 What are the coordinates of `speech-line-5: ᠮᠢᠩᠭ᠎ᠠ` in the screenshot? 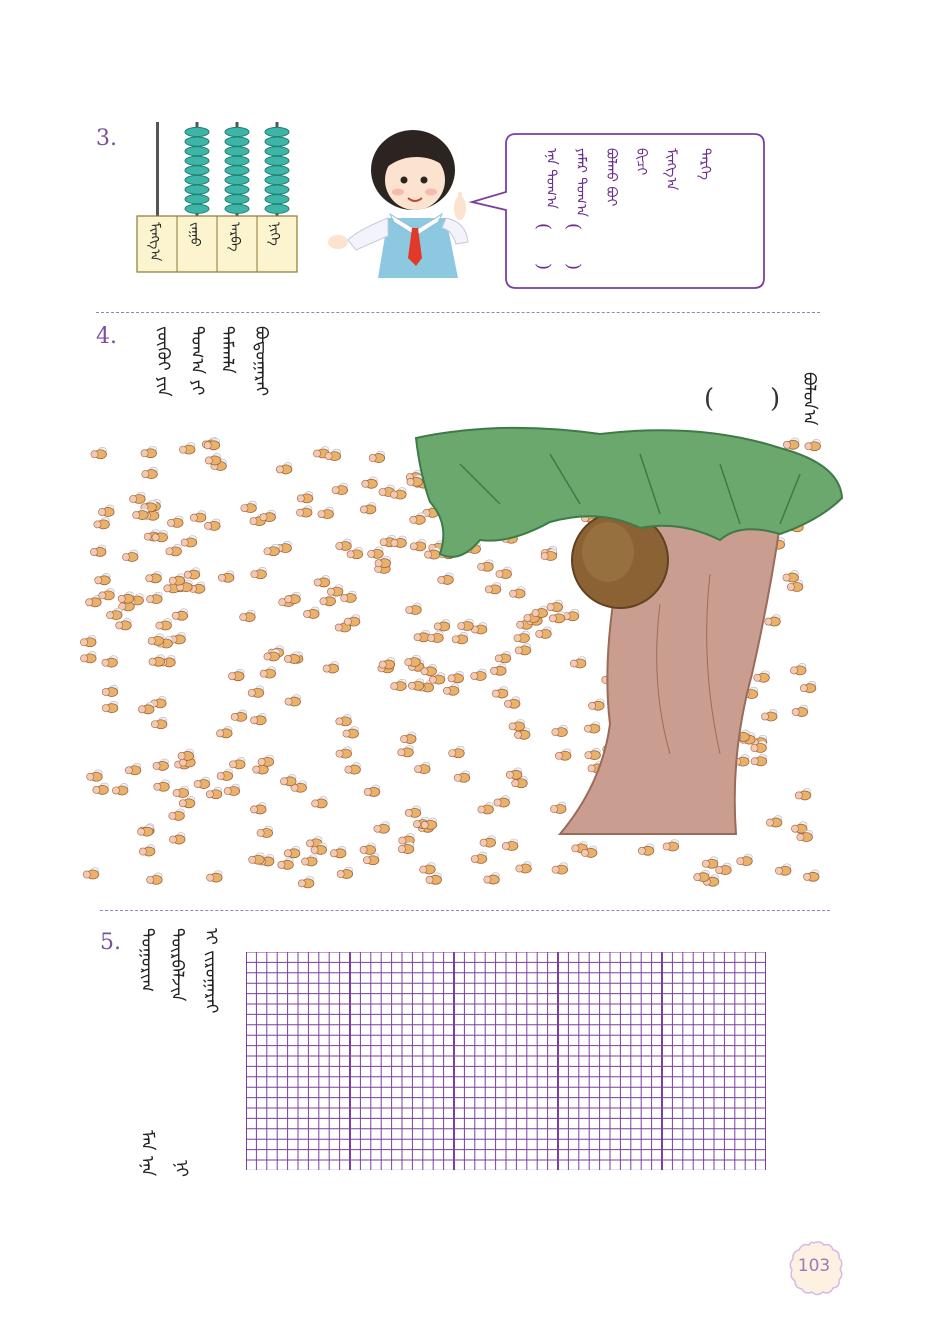 It's located at (671, 169).